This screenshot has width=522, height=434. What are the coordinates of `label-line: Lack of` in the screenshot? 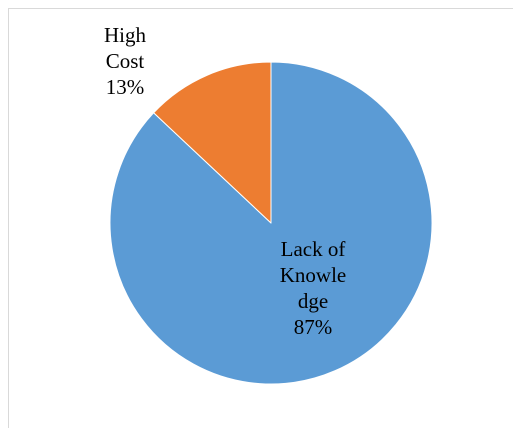 It's located at (313, 249).